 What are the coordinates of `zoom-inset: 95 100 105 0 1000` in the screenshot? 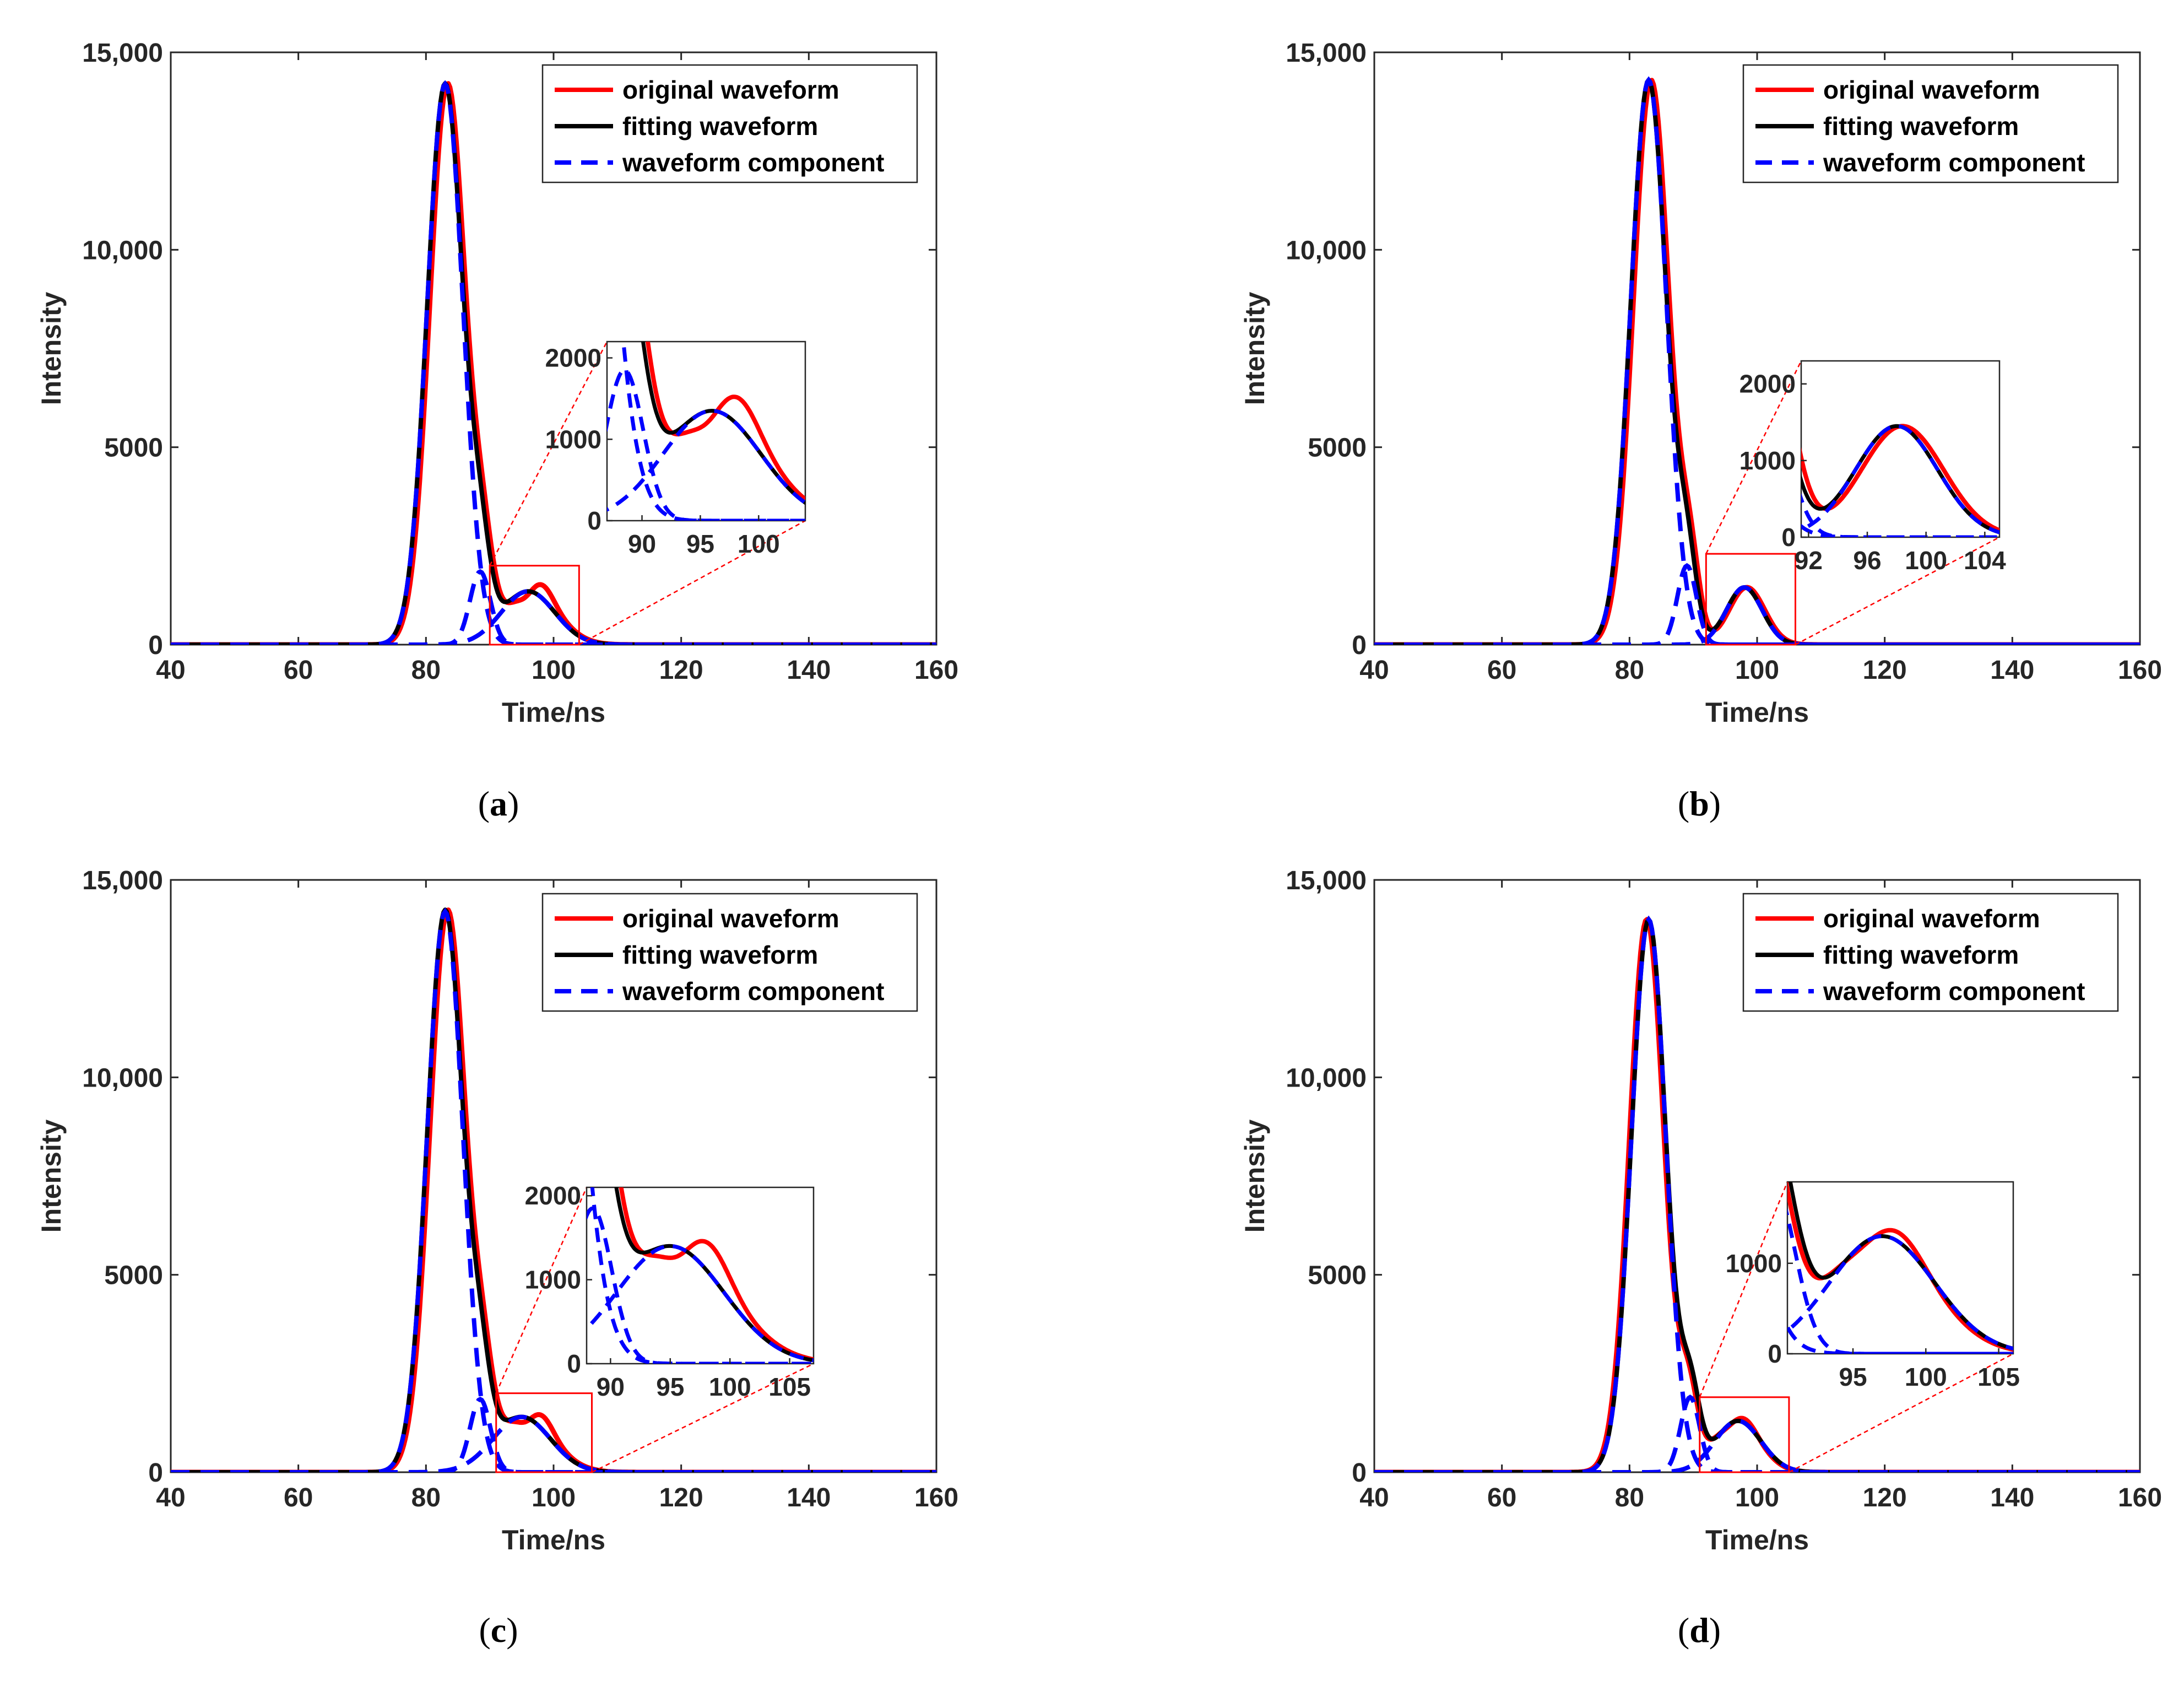 It's located at (1873, 1286).